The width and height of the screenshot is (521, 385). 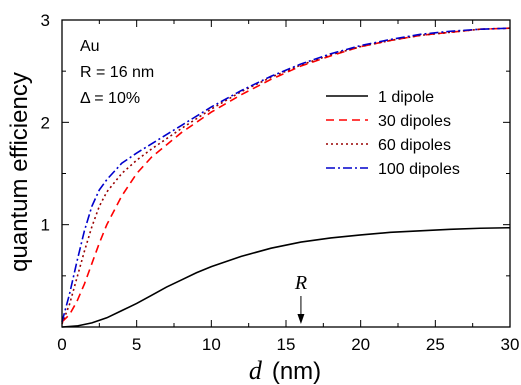 What do you see at coordinates (19, 172) in the screenshot?
I see `y-axis-title: quantum efficiency` at bounding box center [19, 172].